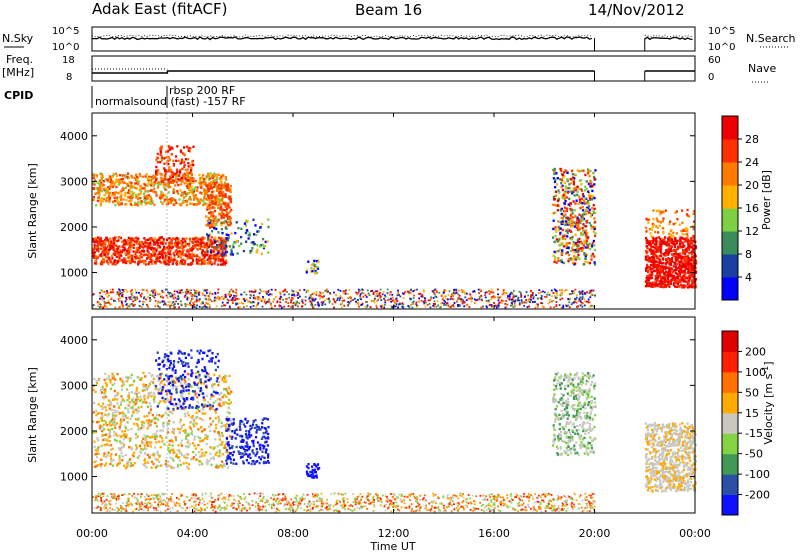  What do you see at coordinates (18, 38) in the screenshot?
I see `nsky-label: N.Sky` at bounding box center [18, 38].